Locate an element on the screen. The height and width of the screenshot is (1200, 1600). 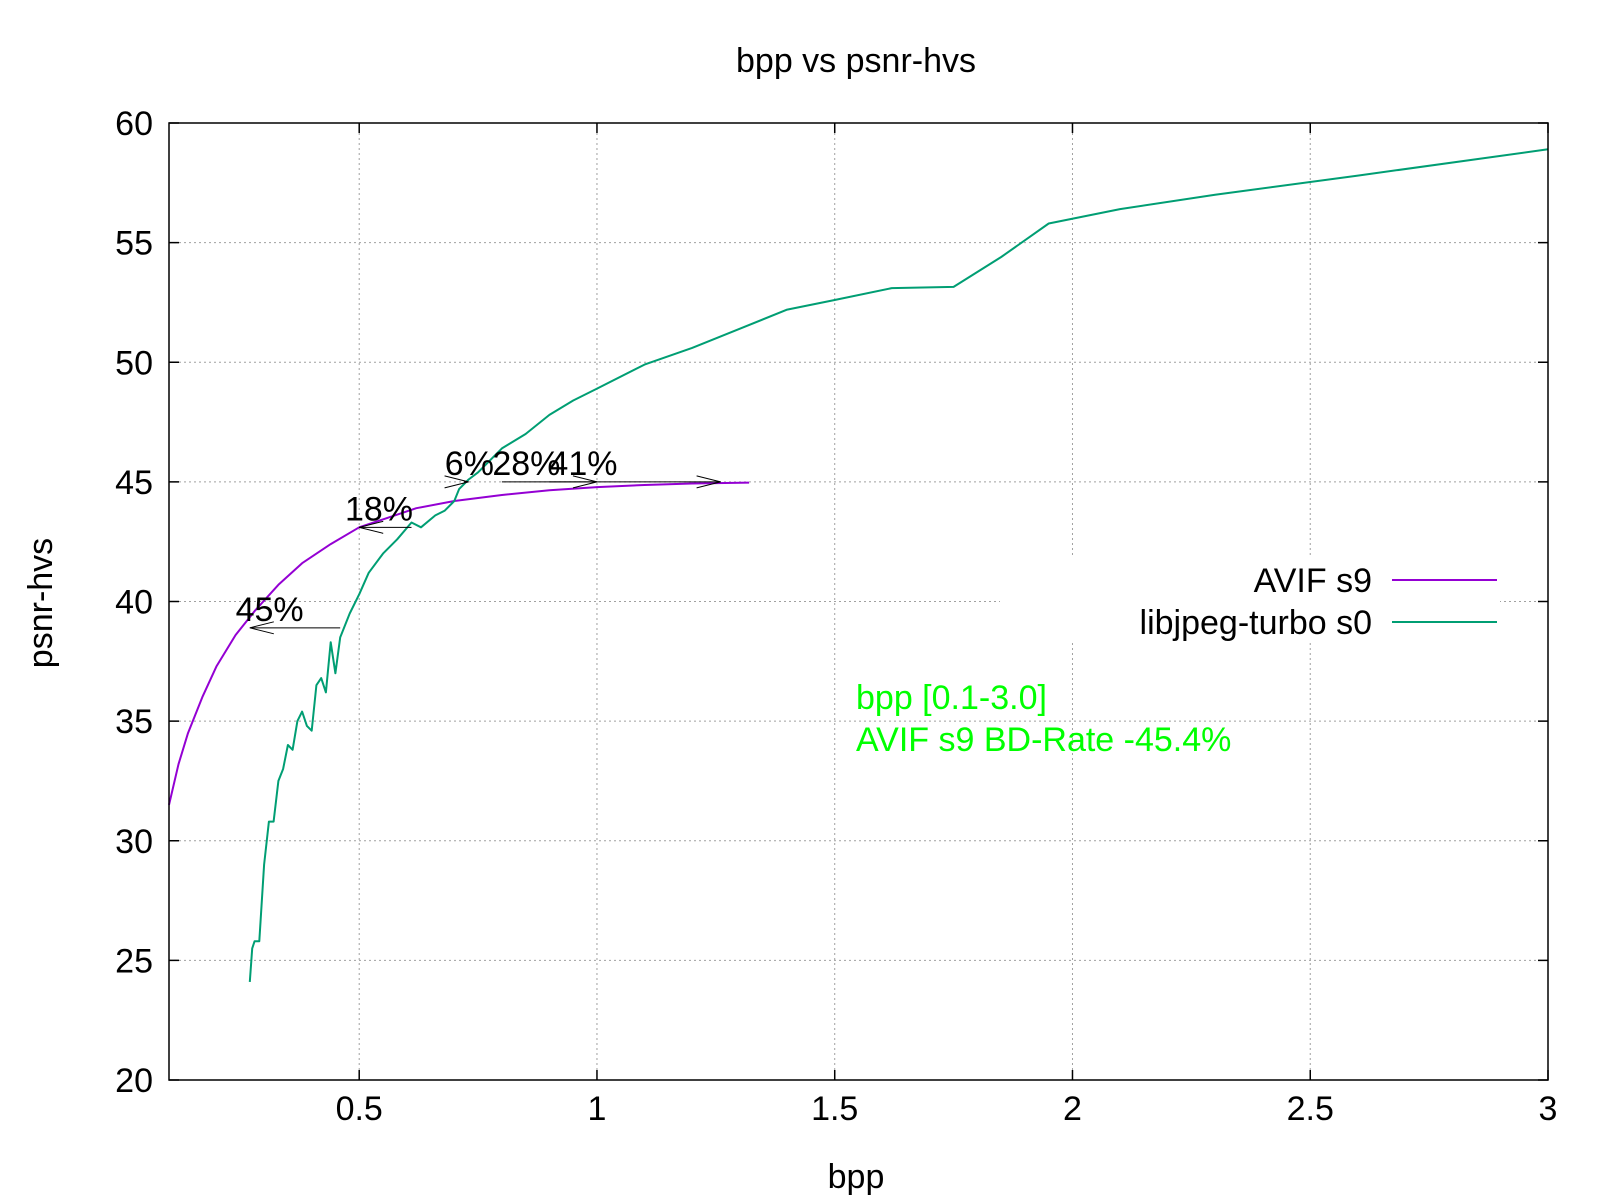
y-tick-label: 50 is located at coordinates (134, 363).